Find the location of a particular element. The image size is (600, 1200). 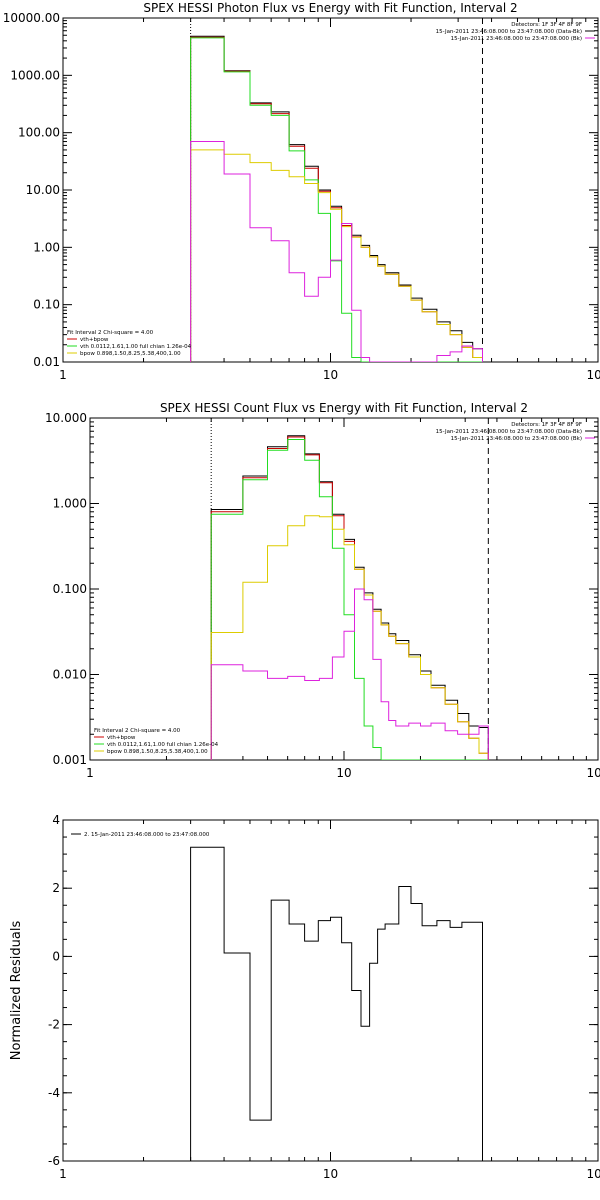

y-tick-label: 1000.00 is located at coordinates (35, 75).